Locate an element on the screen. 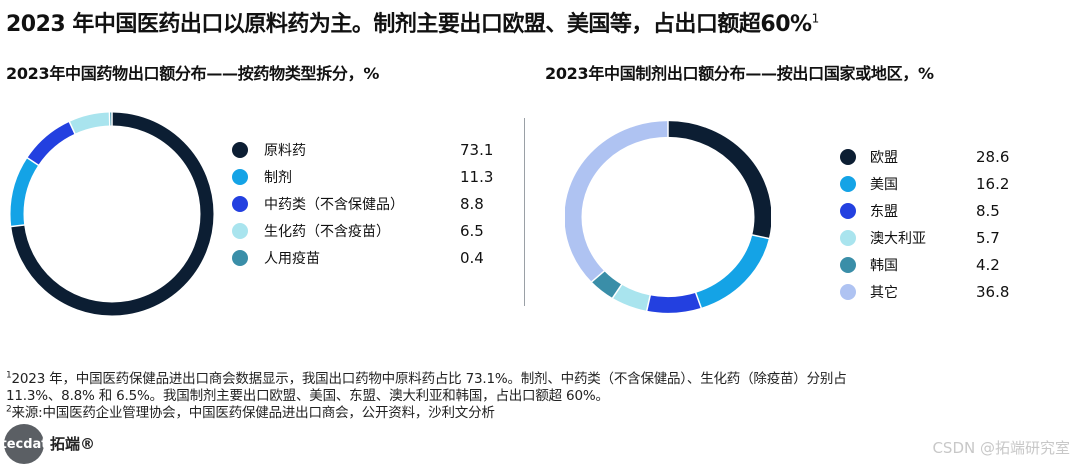 The height and width of the screenshot is (465, 1080). drug-type-legend-item: 人用疫苗 0.4 is located at coordinates (358, 258).